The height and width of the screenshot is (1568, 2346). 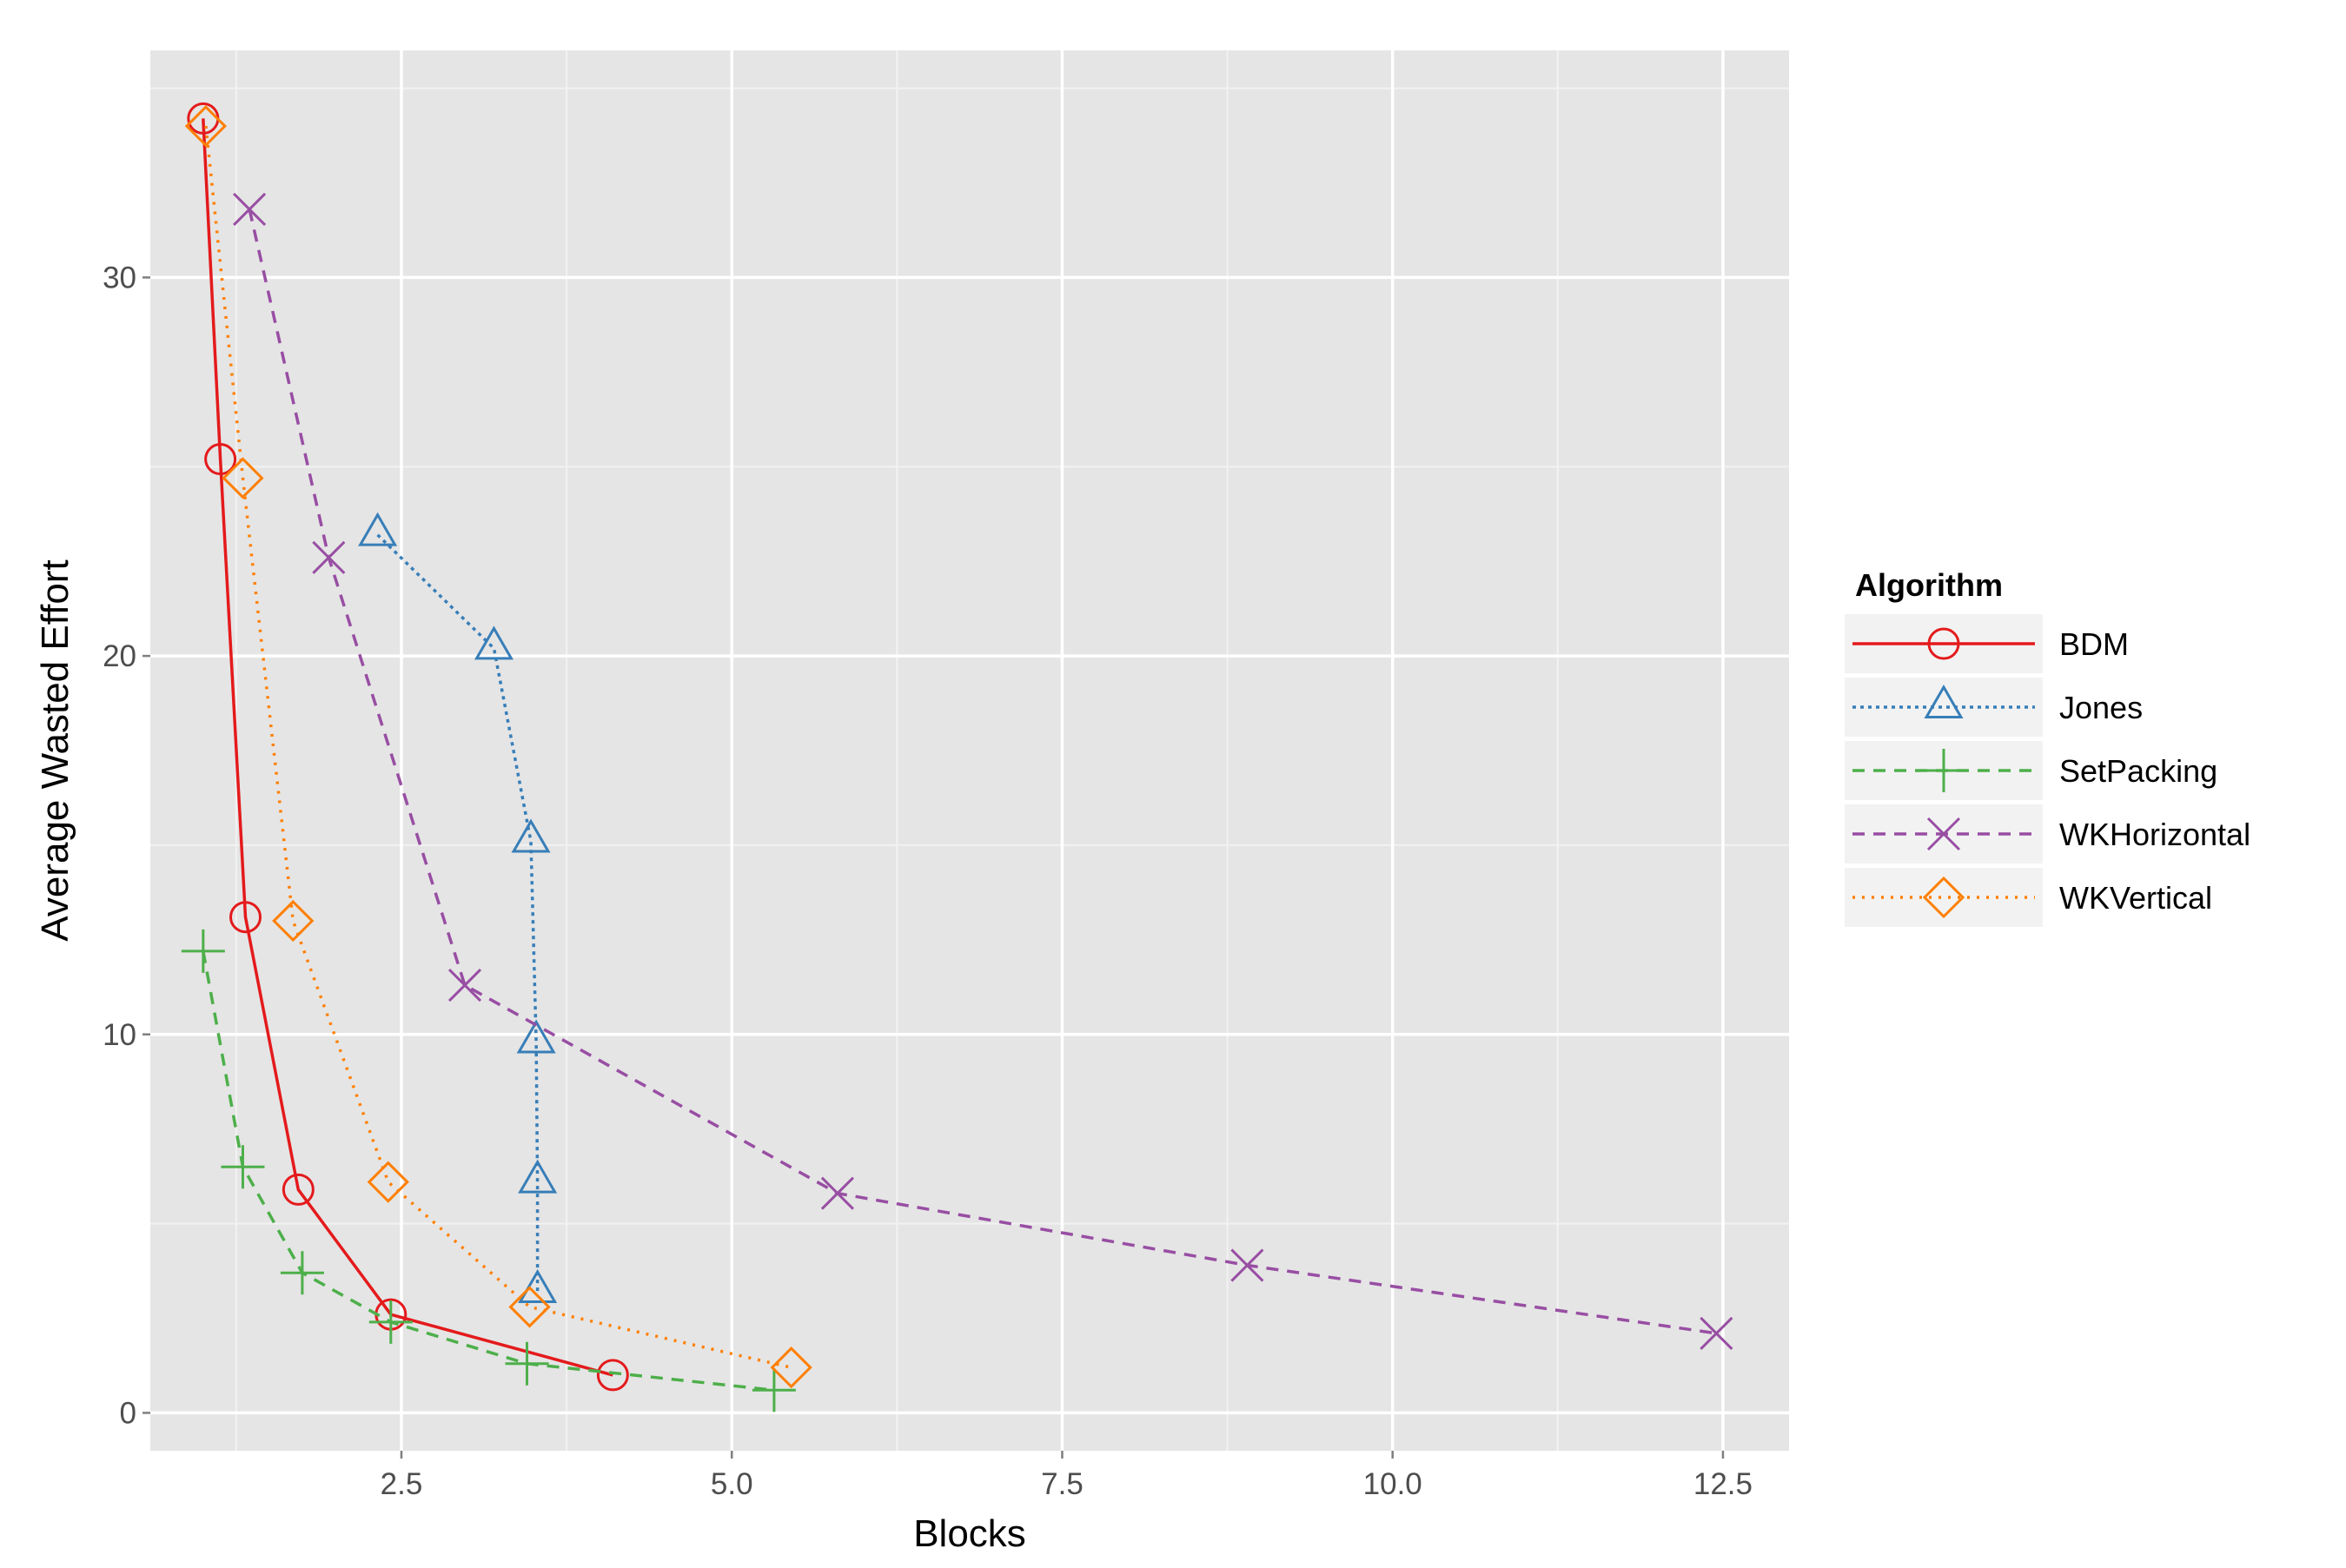 What do you see at coordinates (1392, 1484) in the screenshot?
I see `x-tick-label: 10.0` at bounding box center [1392, 1484].